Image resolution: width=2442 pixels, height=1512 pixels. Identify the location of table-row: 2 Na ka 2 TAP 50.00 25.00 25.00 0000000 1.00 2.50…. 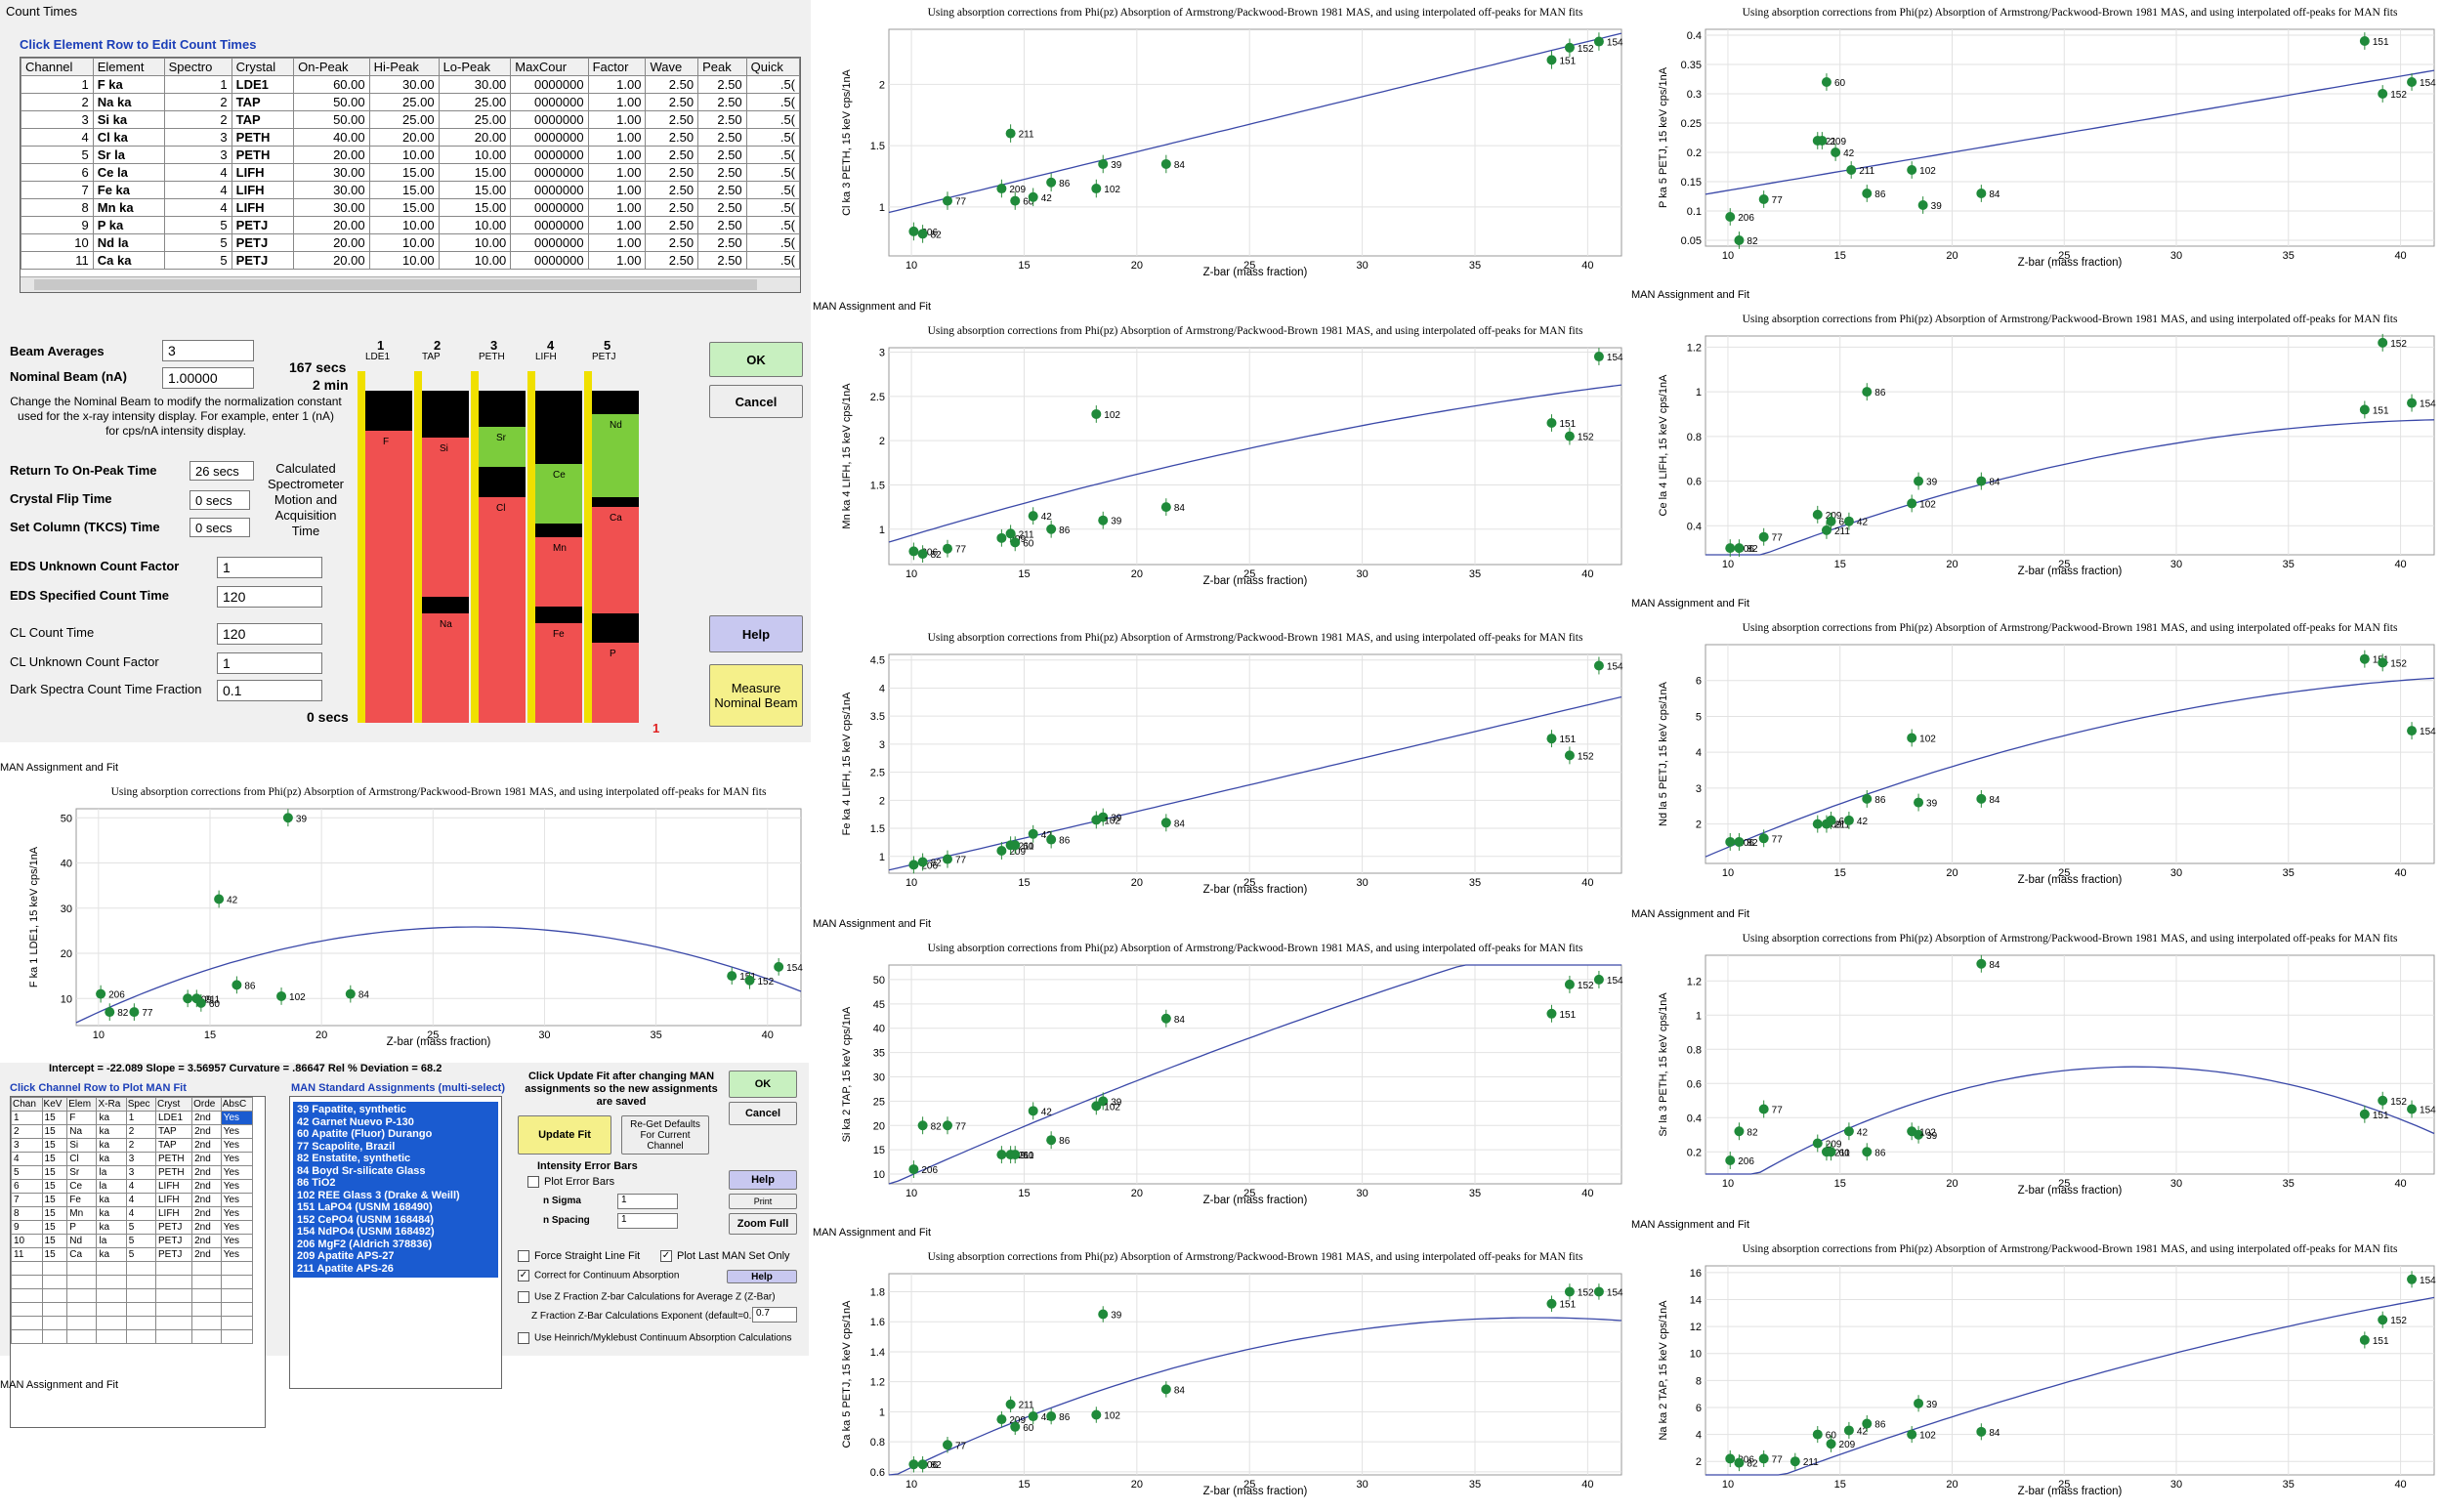
(410, 102).